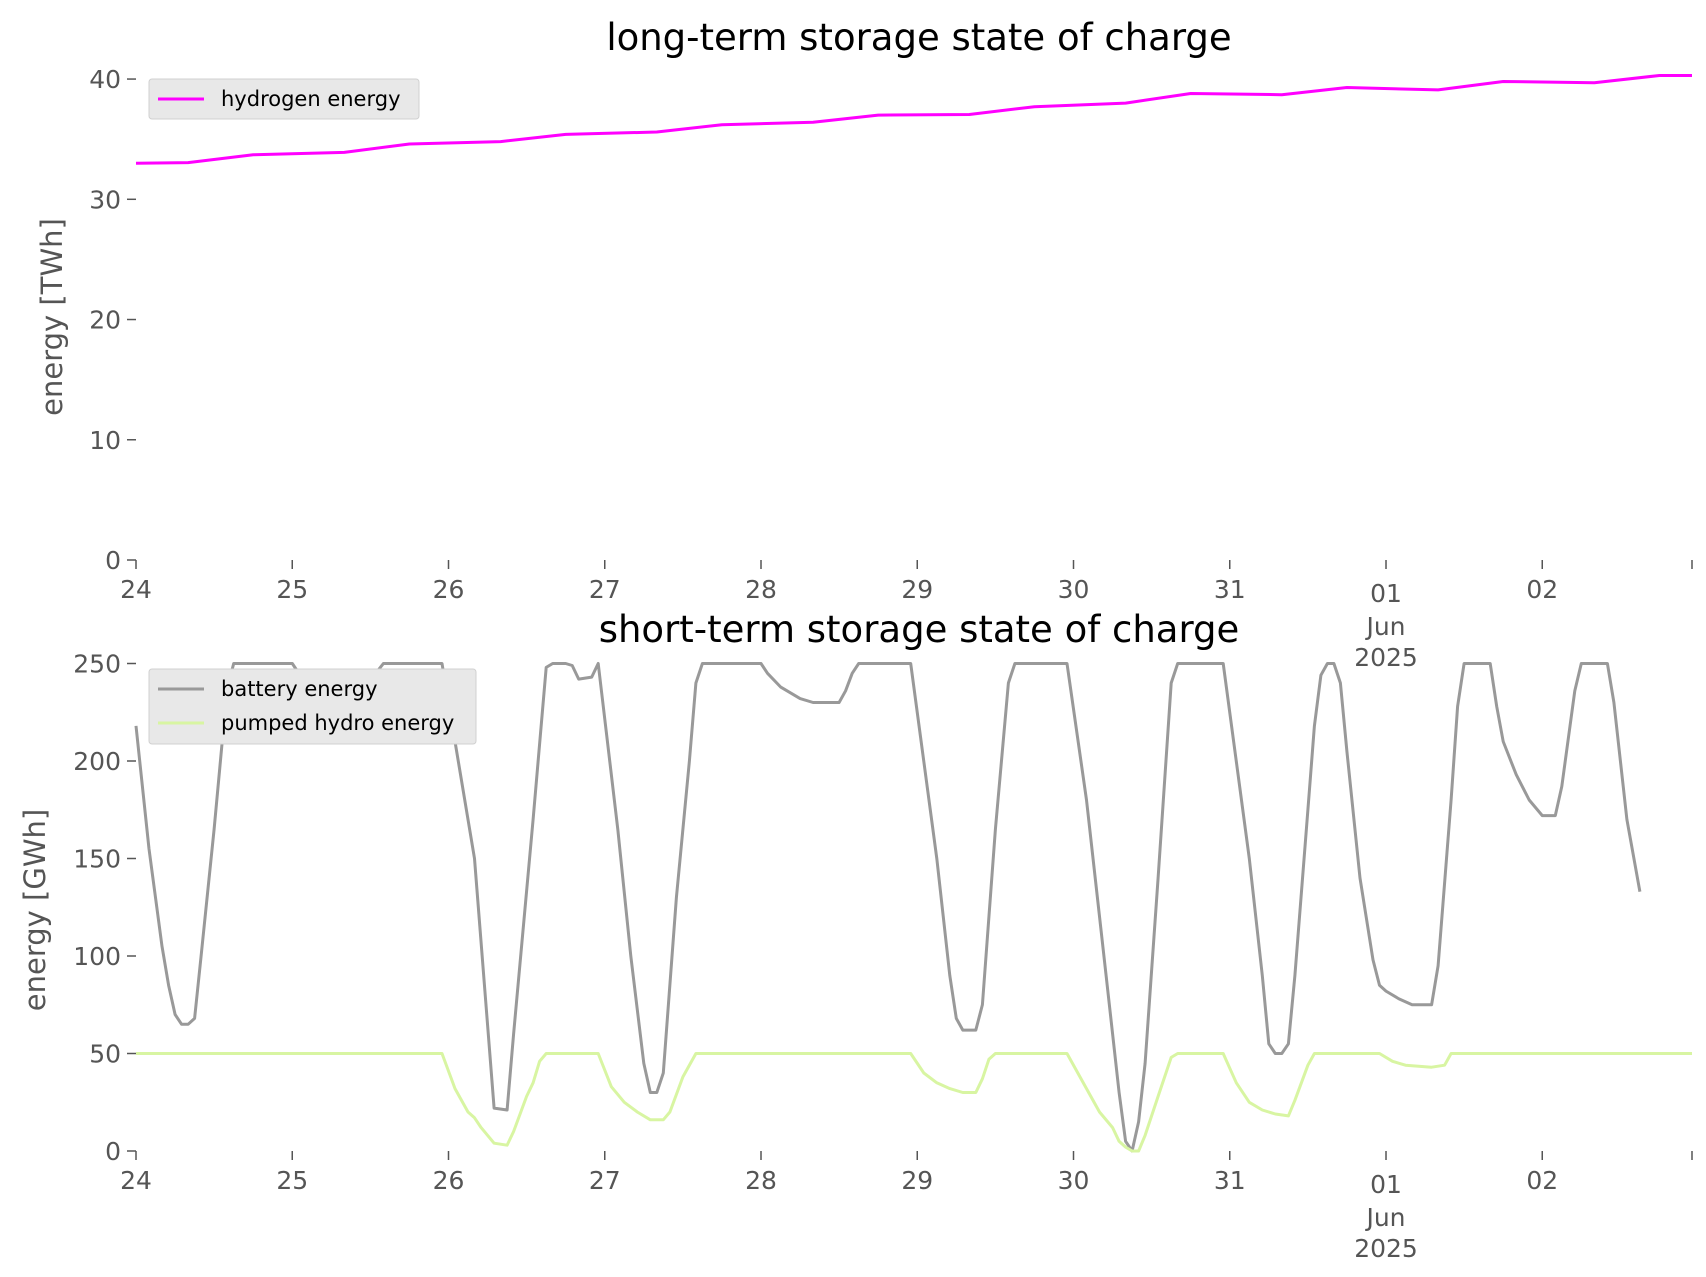 The height and width of the screenshot is (1277, 1706). Describe the element at coordinates (311, 99) in the screenshot. I see `legend-label: hydrogen energy` at that location.